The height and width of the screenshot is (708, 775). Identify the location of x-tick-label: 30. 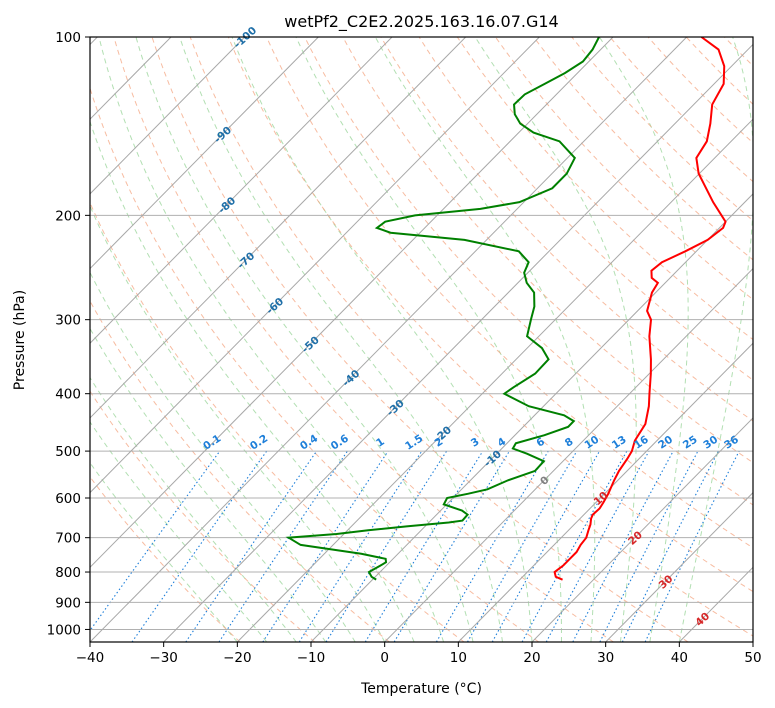
(605, 658).